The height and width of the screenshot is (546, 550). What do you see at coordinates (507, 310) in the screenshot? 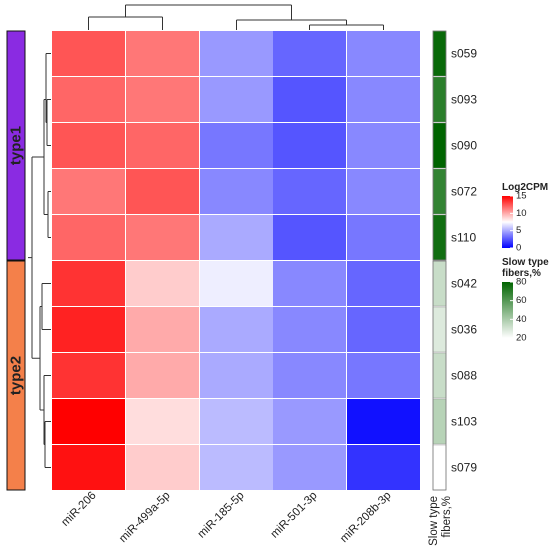
I see `slow-fiber-gradient-bar` at bounding box center [507, 310].